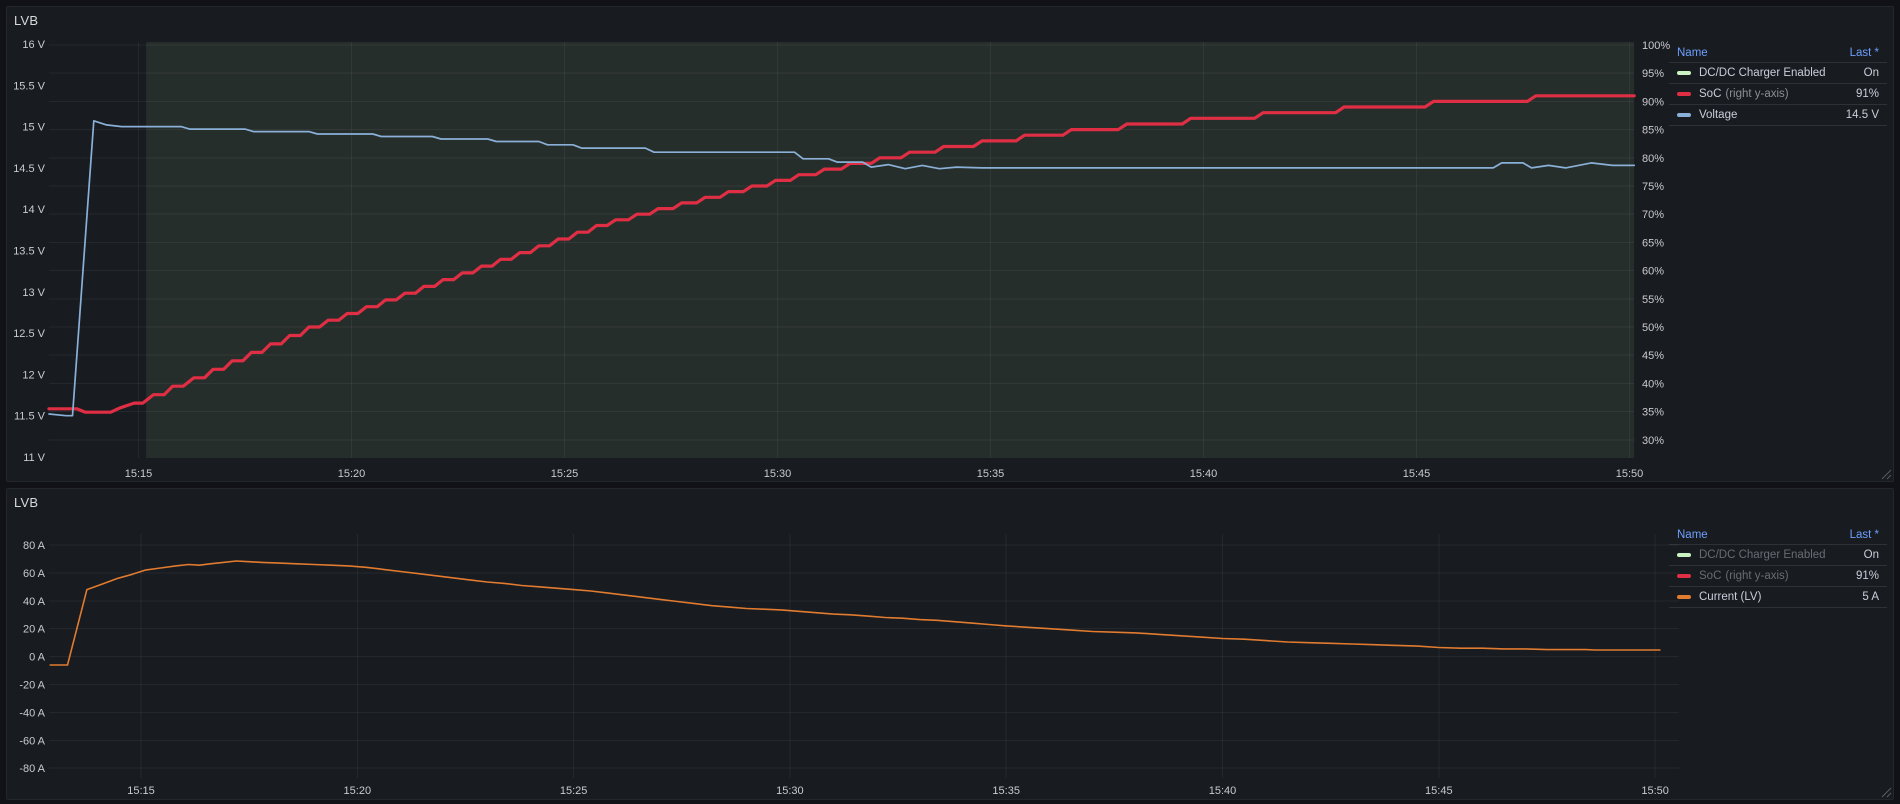  I want to click on series-line-current-lv-, so click(855, 613).